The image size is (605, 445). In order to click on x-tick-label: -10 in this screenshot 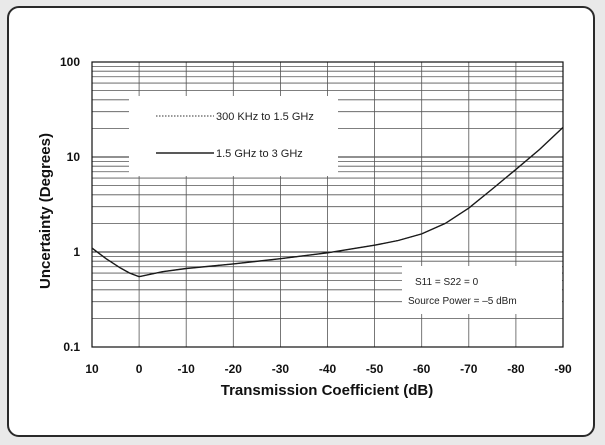, I will do `click(187, 369)`.